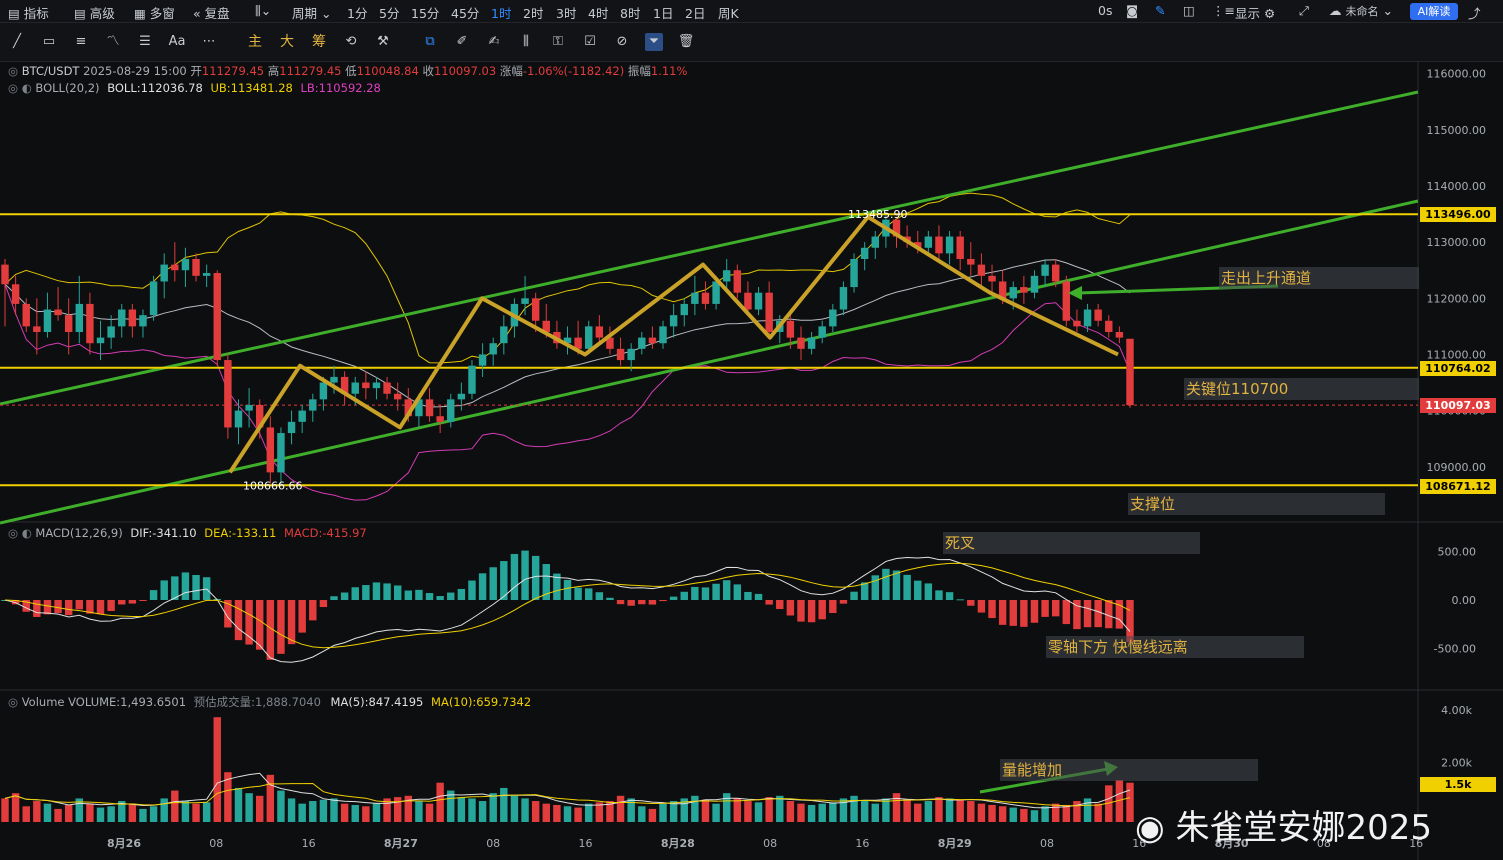 The height and width of the screenshot is (860, 1503). What do you see at coordinates (533, 13) in the screenshot?
I see `interval-2h: 2时` at bounding box center [533, 13].